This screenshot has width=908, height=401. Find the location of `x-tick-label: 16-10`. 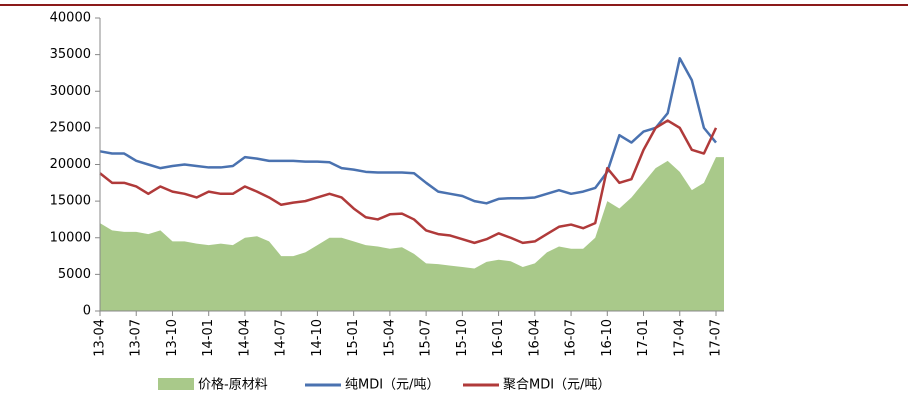

x-tick-label: 16-10 is located at coordinates (607, 338).